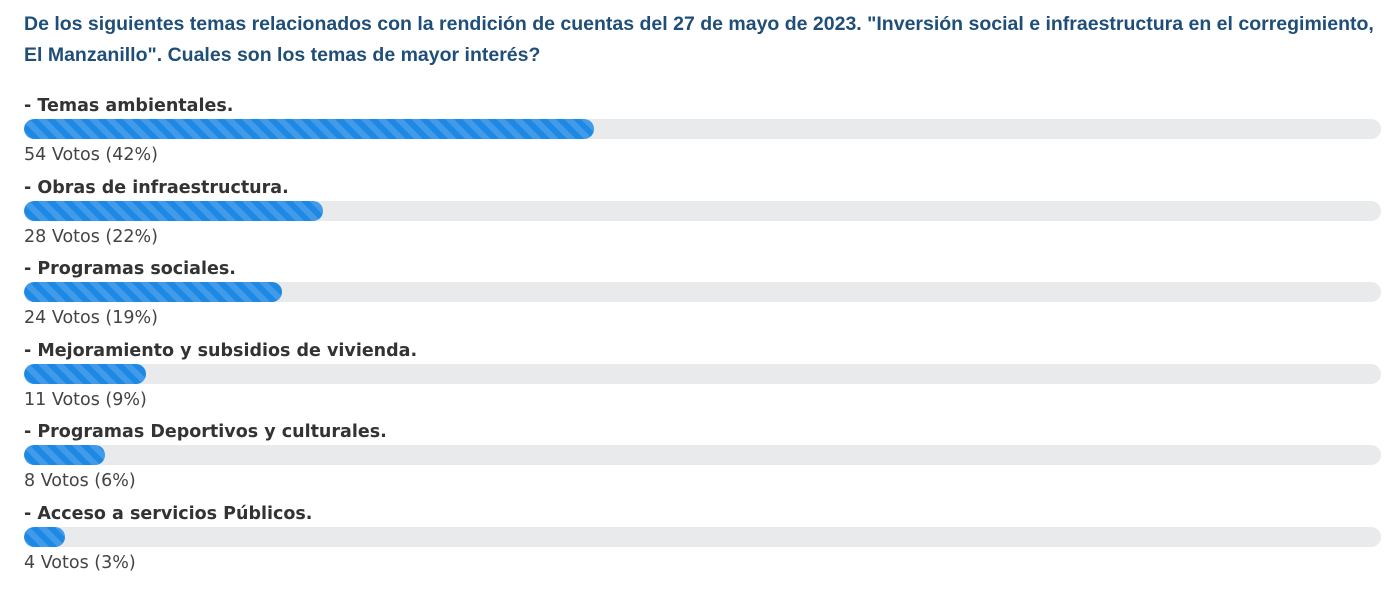 Image resolution: width=1397 pixels, height=602 pixels. Describe the element at coordinates (80, 481) in the screenshot. I see `poll-option-votes: 8 Votos (6%)` at that location.